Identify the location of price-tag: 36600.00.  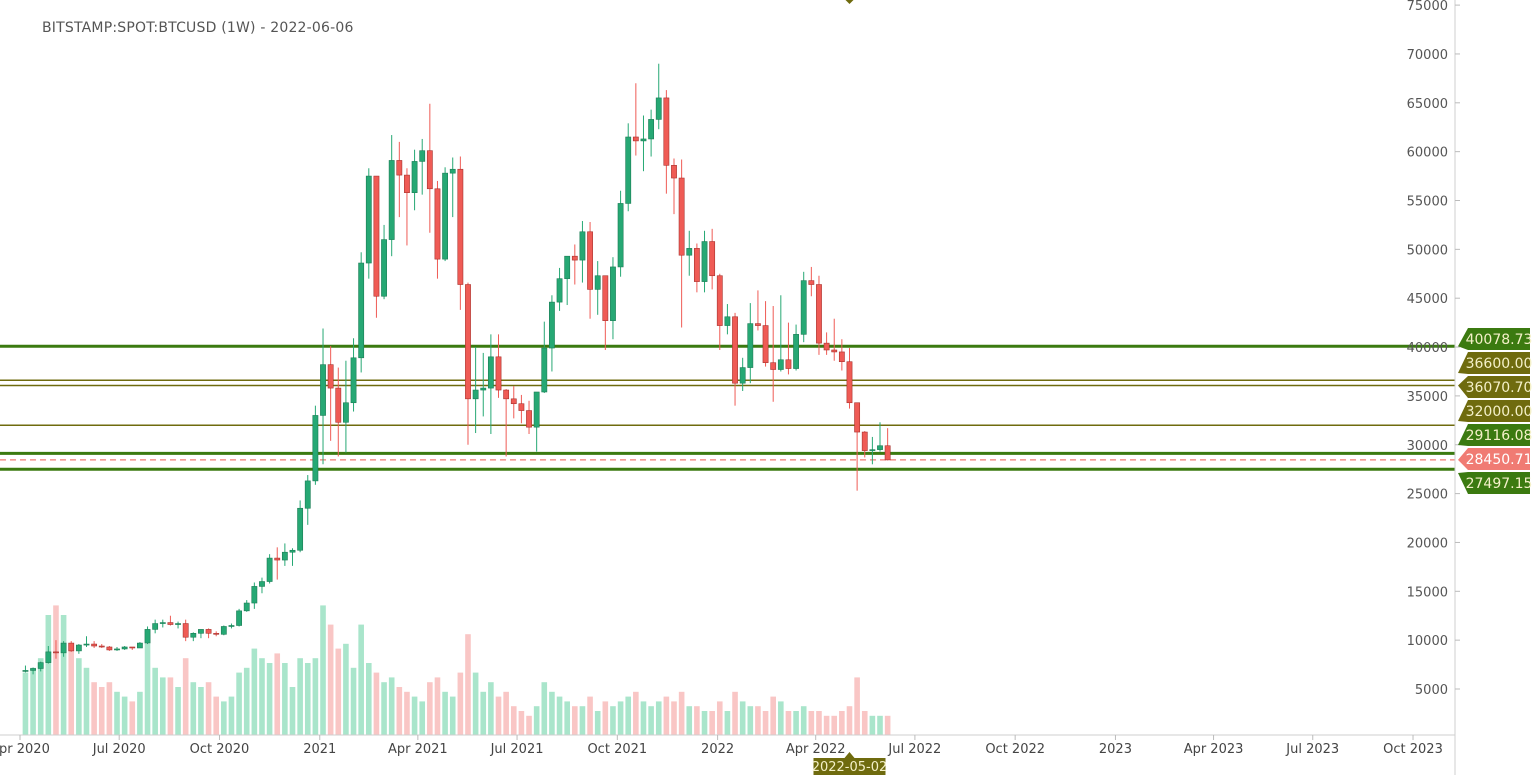
(1495, 363).